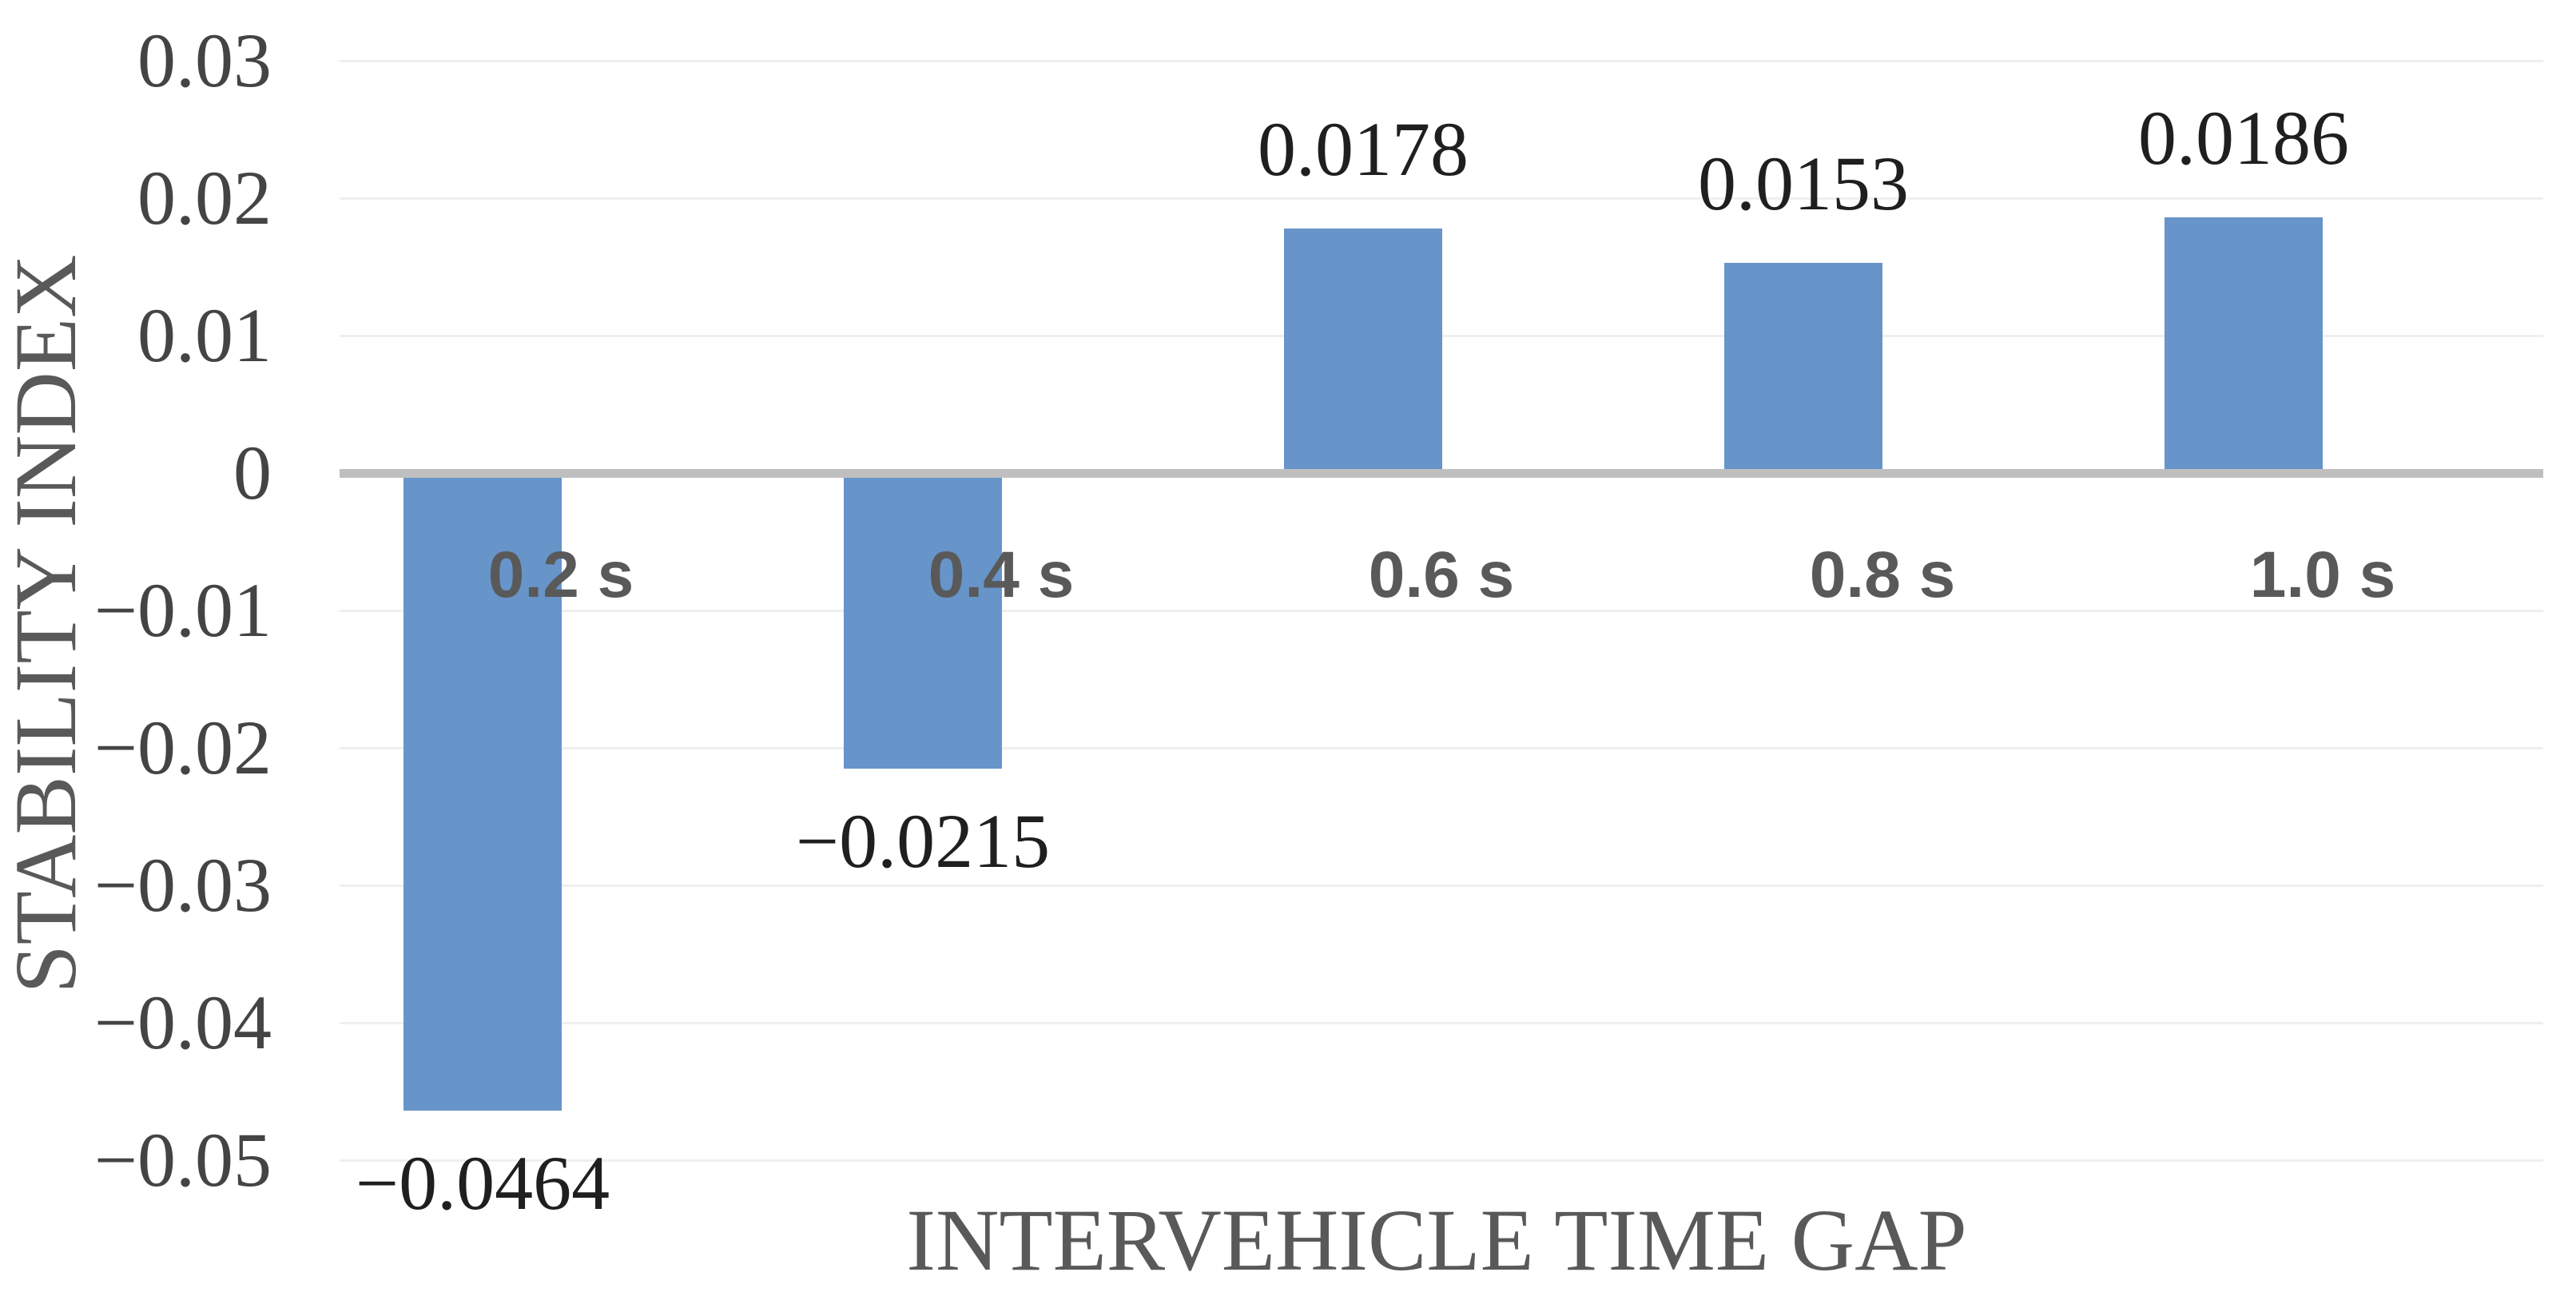  I want to click on y-tick-label: 0.03, so click(204, 60).